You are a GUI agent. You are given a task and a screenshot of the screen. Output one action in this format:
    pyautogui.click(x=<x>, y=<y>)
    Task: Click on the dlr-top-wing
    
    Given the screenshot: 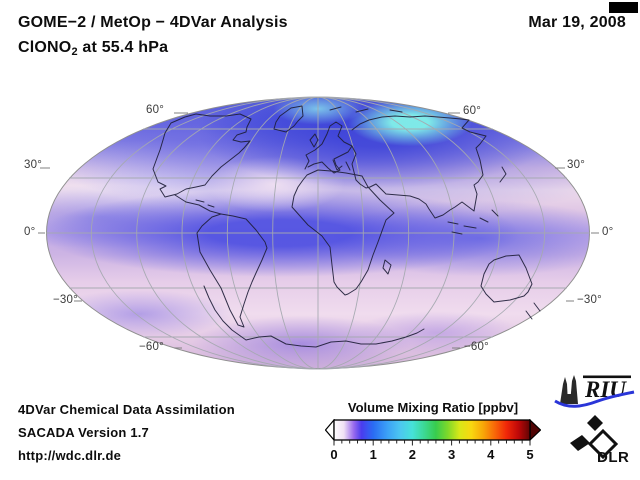 What is the action you would take?
    pyautogui.click(x=595, y=423)
    